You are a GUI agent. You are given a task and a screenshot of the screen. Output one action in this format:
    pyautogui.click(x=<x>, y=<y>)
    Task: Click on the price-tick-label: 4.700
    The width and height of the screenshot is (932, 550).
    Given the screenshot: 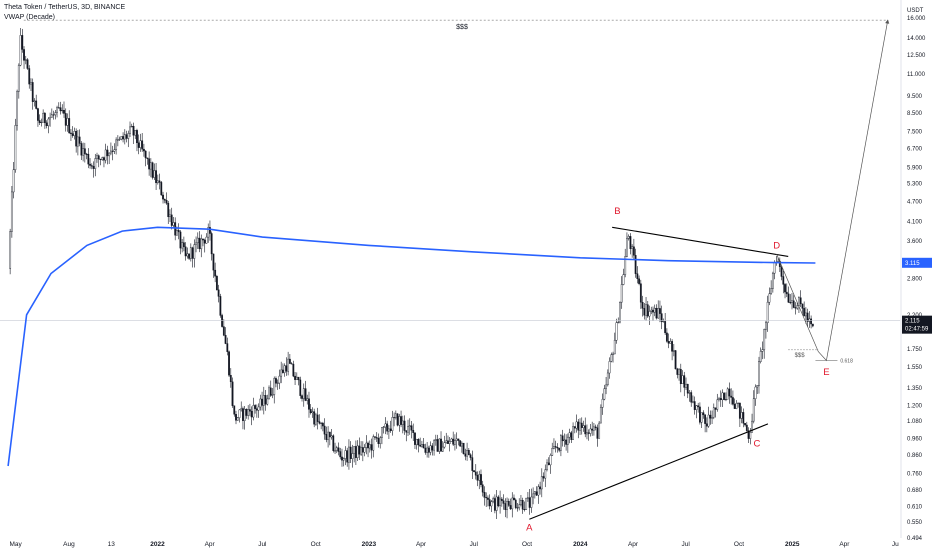 What is the action you would take?
    pyautogui.click(x=915, y=202)
    